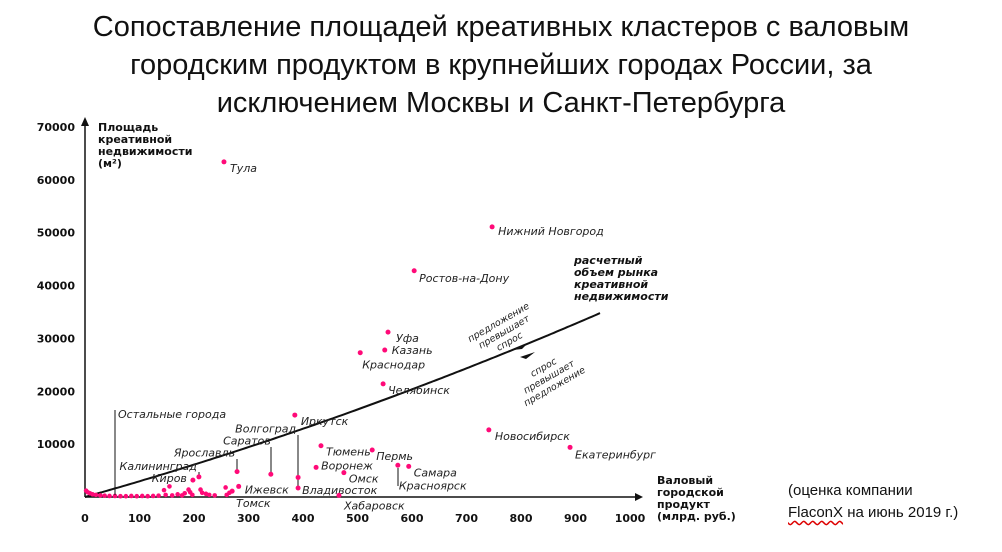 Image resolution: width=1002 pixels, height=552 pixels. Describe the element at coordinates (56, 338) in the screenshot. I see `y-tick-label: 30000` at that location.